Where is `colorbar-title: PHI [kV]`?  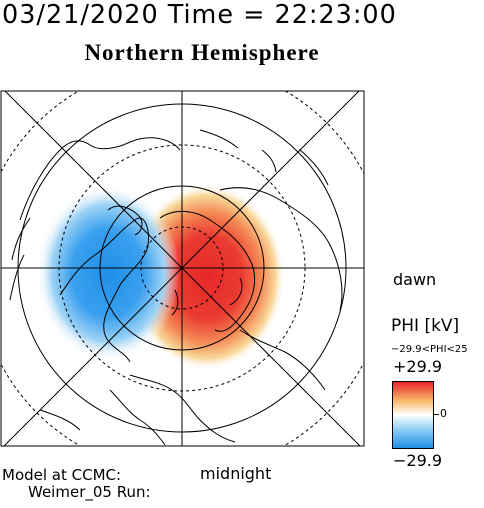
colorbar-title: PHI [kV] is located at coordinates (425, 326).